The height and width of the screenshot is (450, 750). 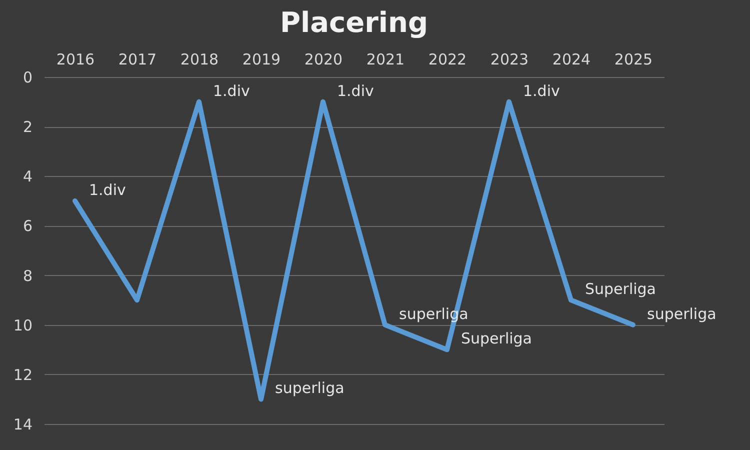 I want to click on y-tick-label: 14, so click(x=22, y=425).